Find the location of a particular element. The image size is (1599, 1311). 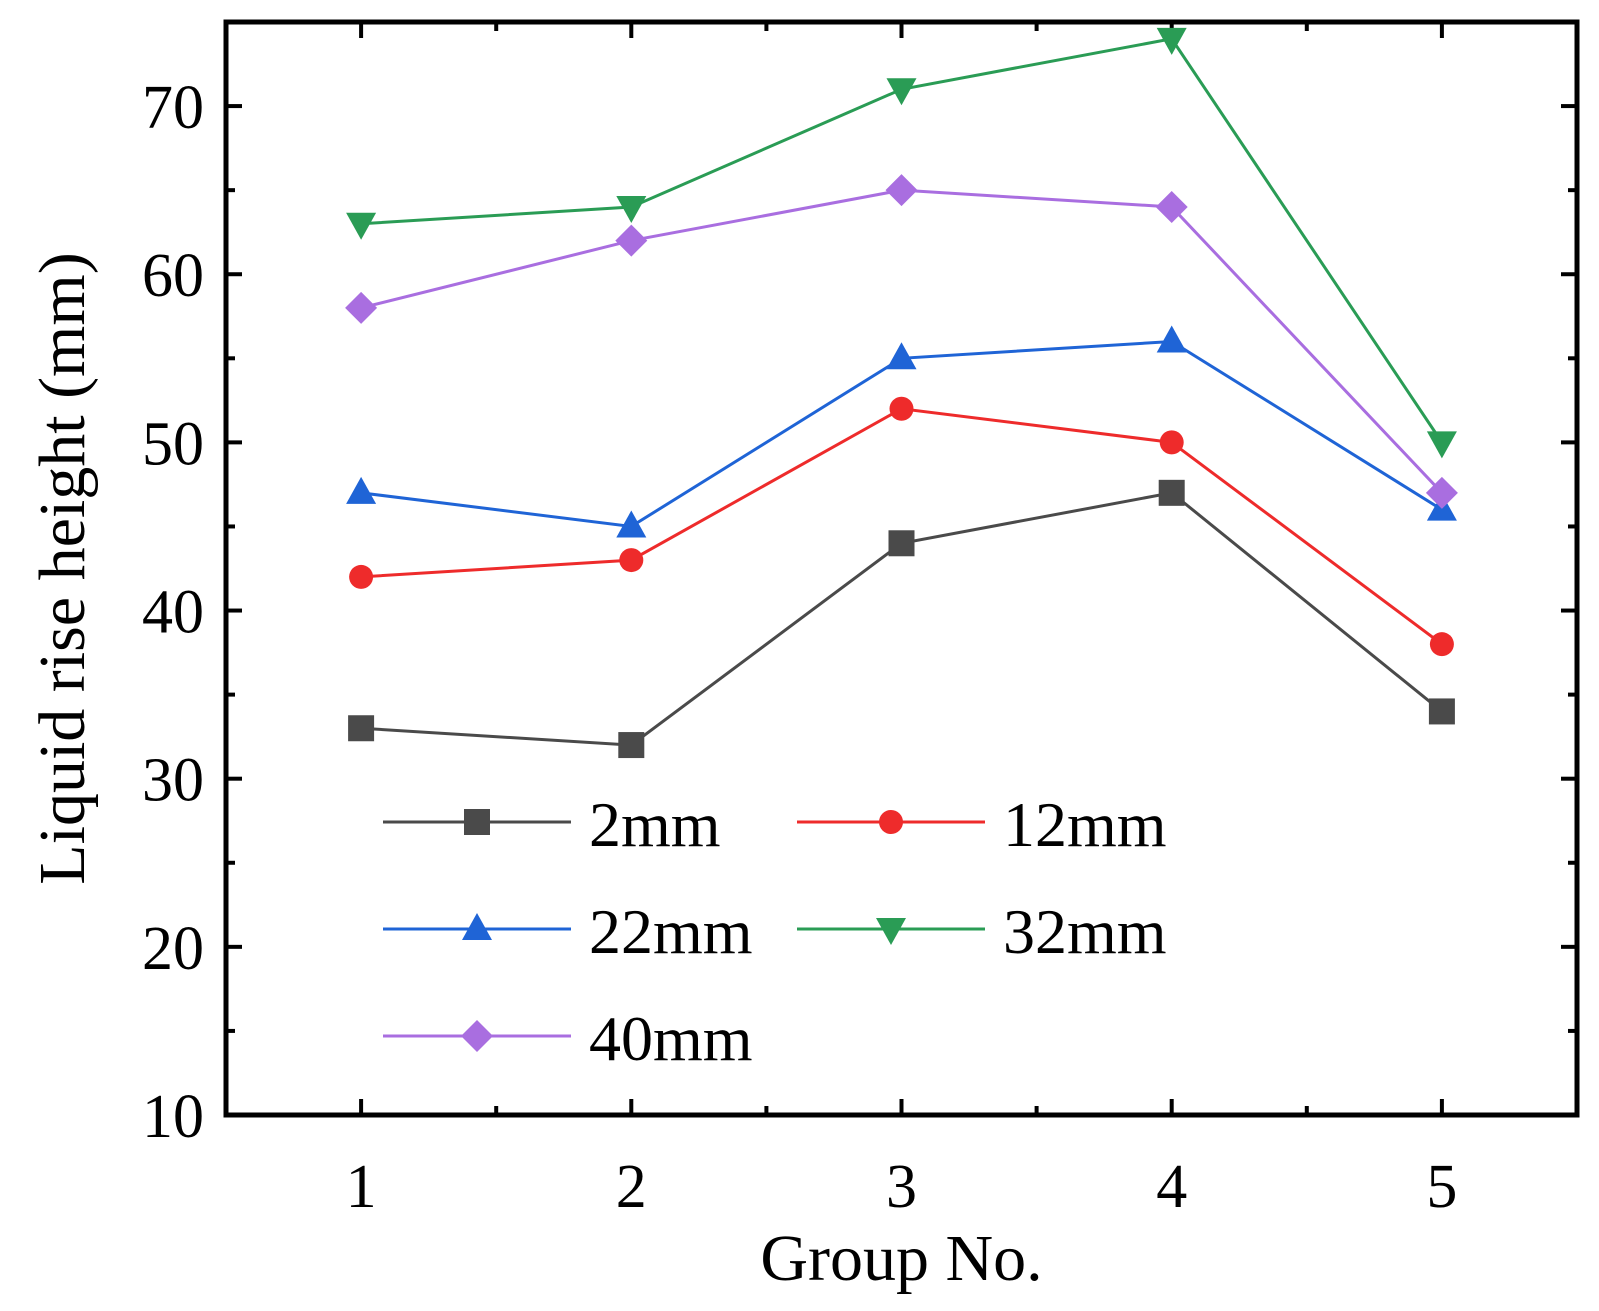

legend-item-40mm: 40mm is located at coordinates (568, 1038).